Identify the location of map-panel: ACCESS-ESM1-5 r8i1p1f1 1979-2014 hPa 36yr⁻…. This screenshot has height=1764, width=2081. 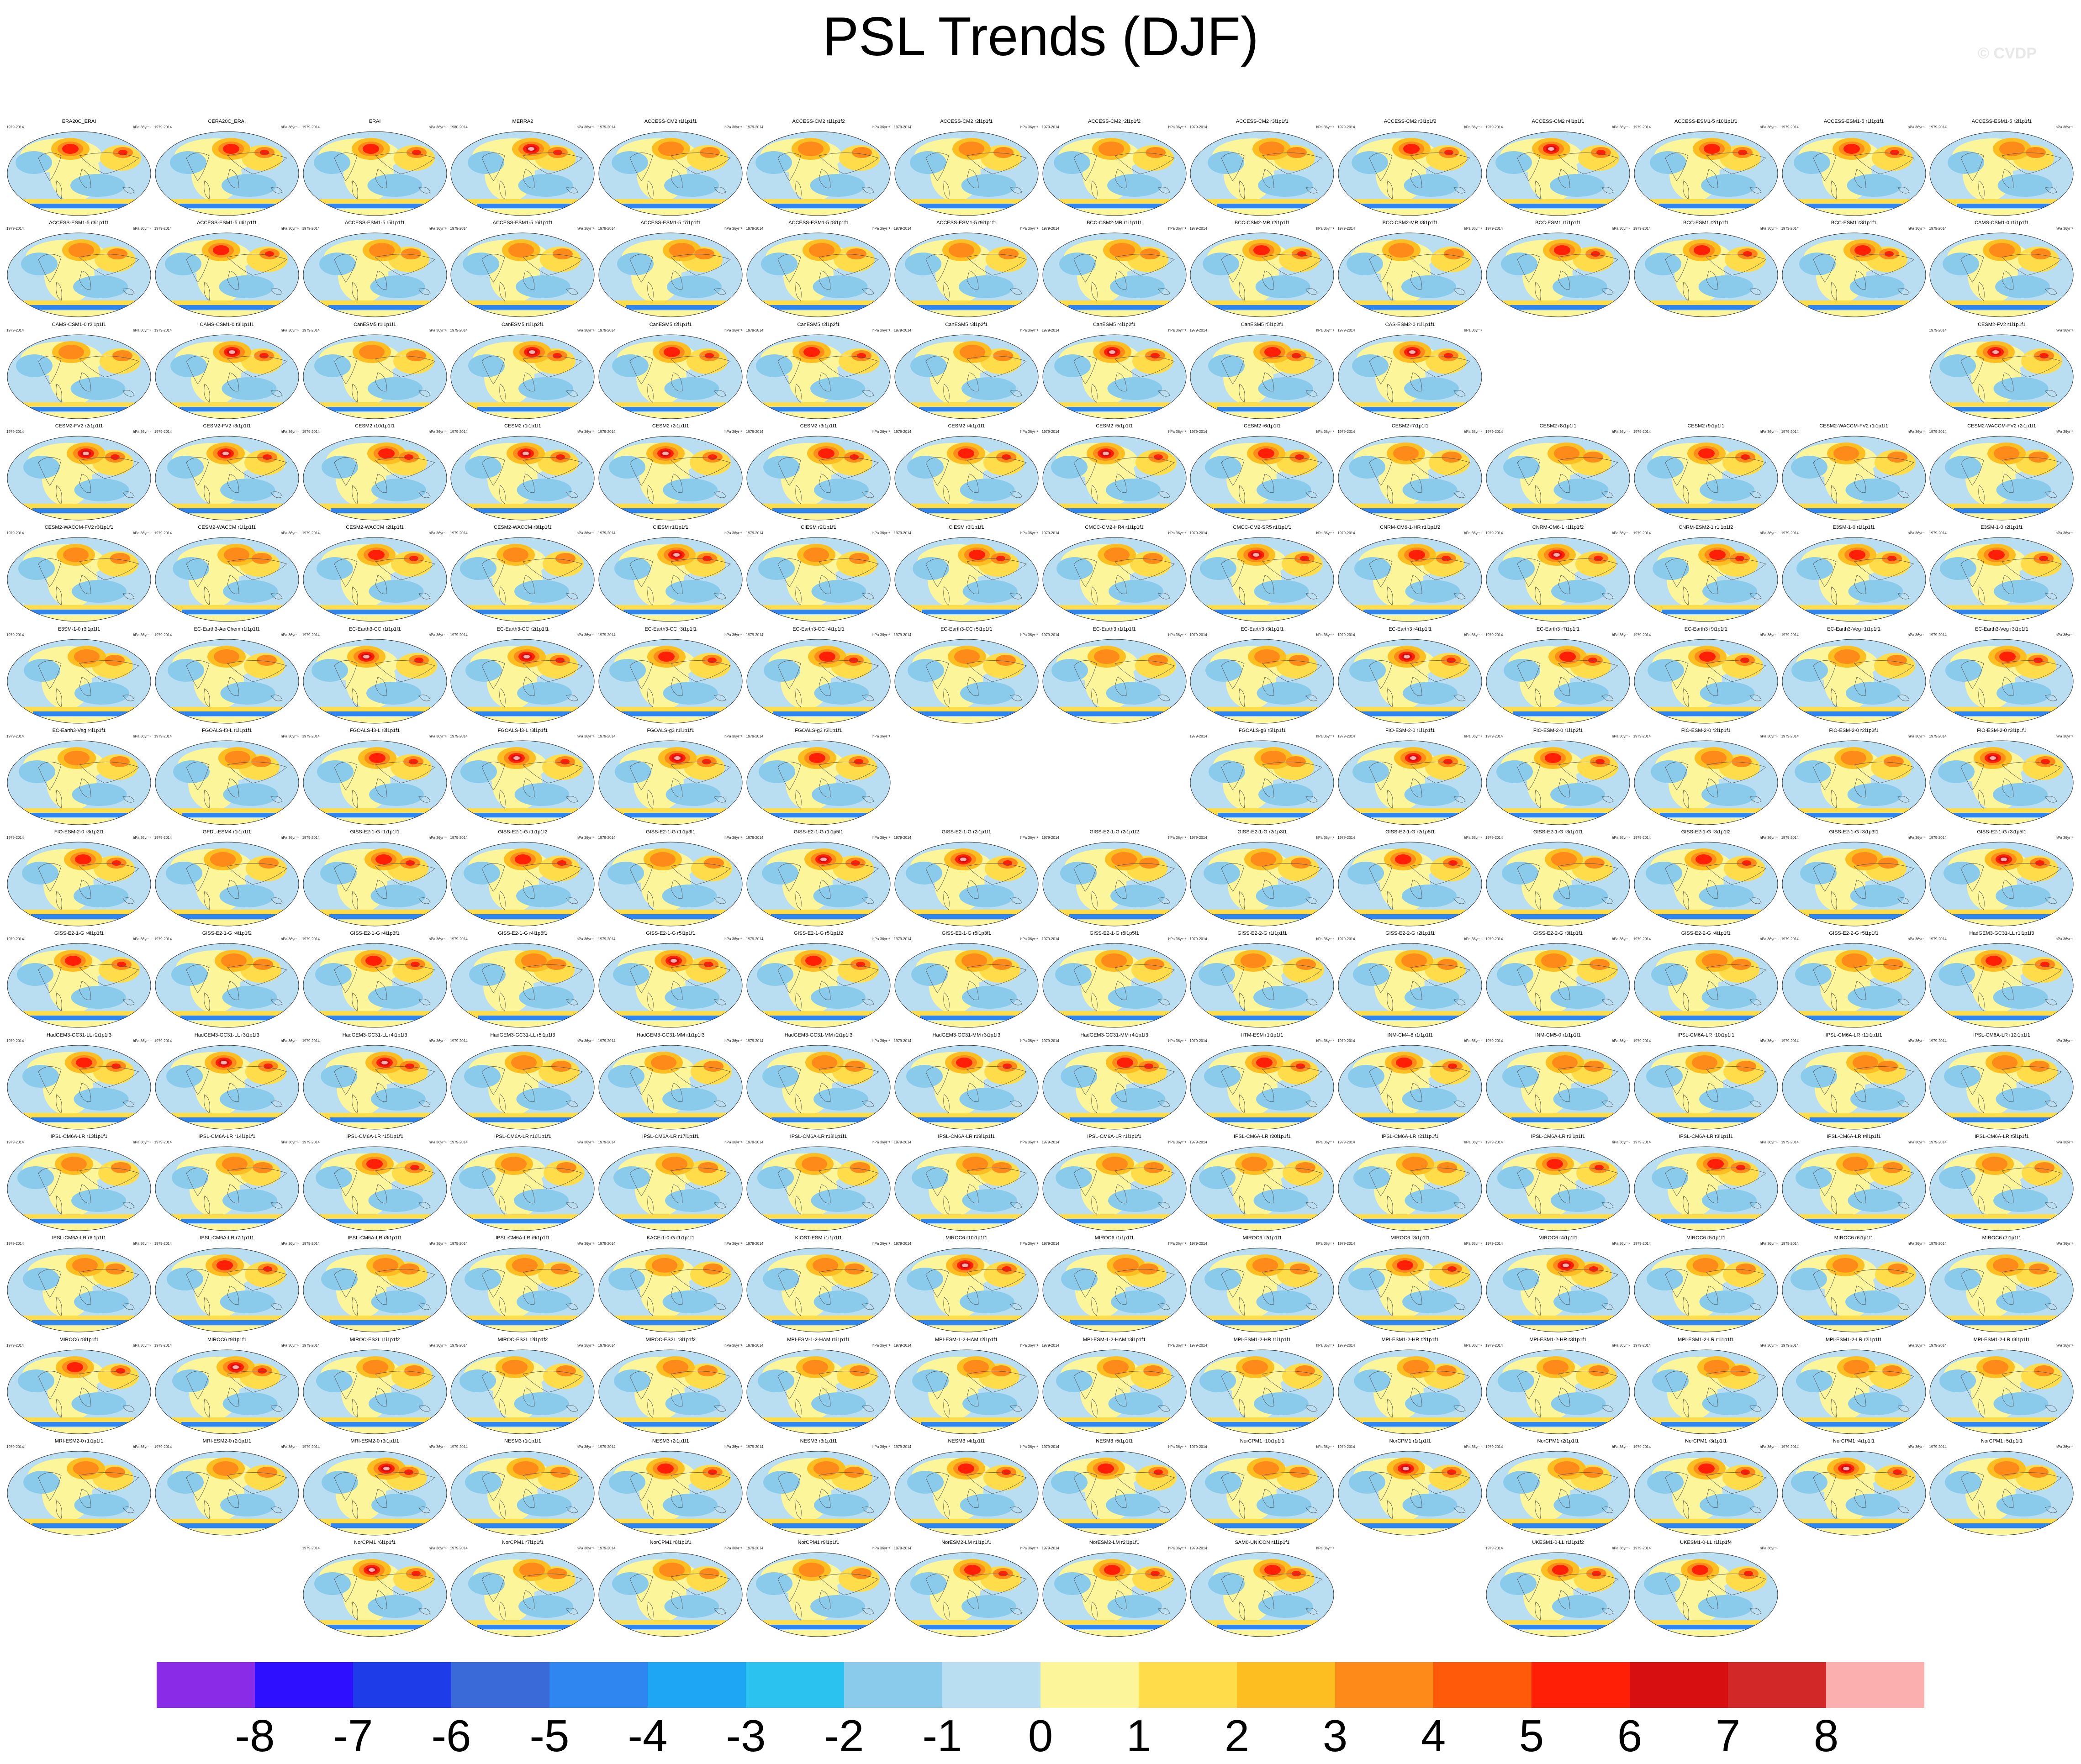
(818, 269).